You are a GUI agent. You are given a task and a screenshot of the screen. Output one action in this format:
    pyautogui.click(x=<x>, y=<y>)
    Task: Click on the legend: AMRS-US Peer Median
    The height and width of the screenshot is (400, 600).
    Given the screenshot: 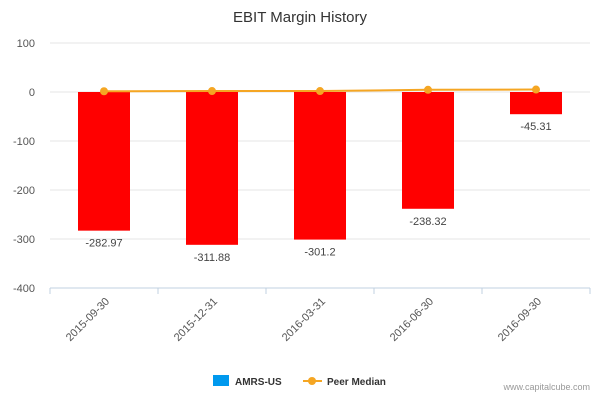 What is the action you would take?
    pyautogui.click(x=299, y=381)
    